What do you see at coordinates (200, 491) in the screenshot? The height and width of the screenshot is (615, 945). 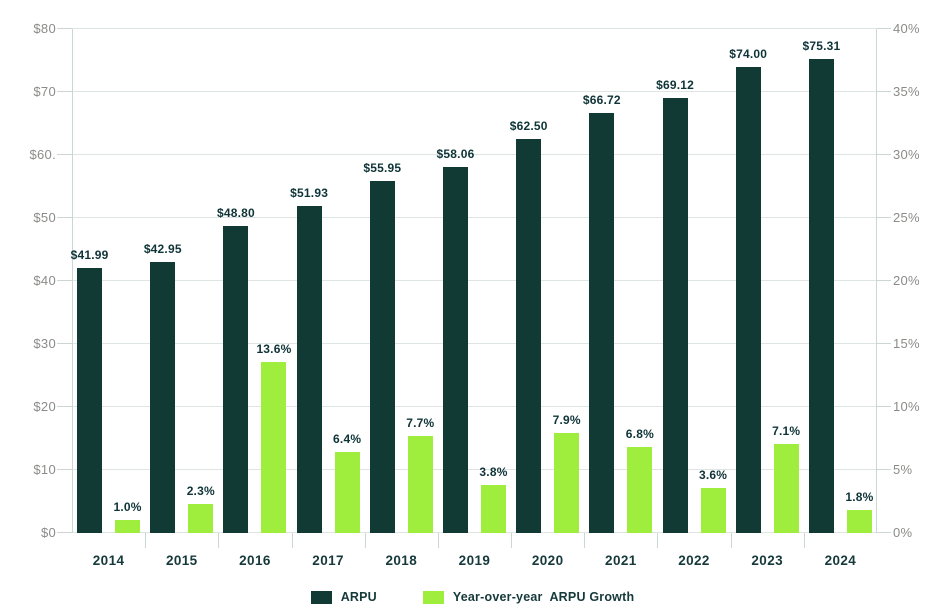 I see `growth-value-label: 2.3%` at bounding box center [200, 491].